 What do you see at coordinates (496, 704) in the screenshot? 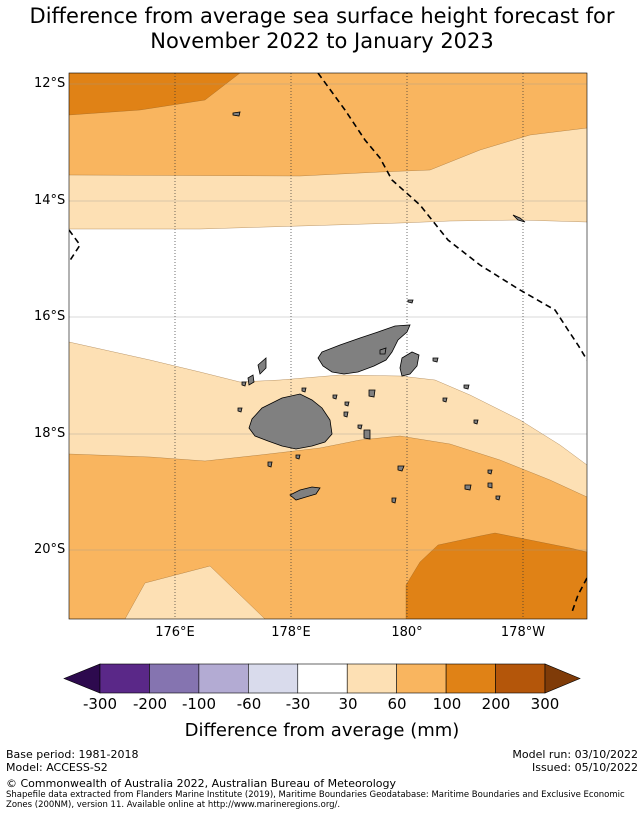
I see `colorbar-tick: 200` at bounding box center [496, 704].